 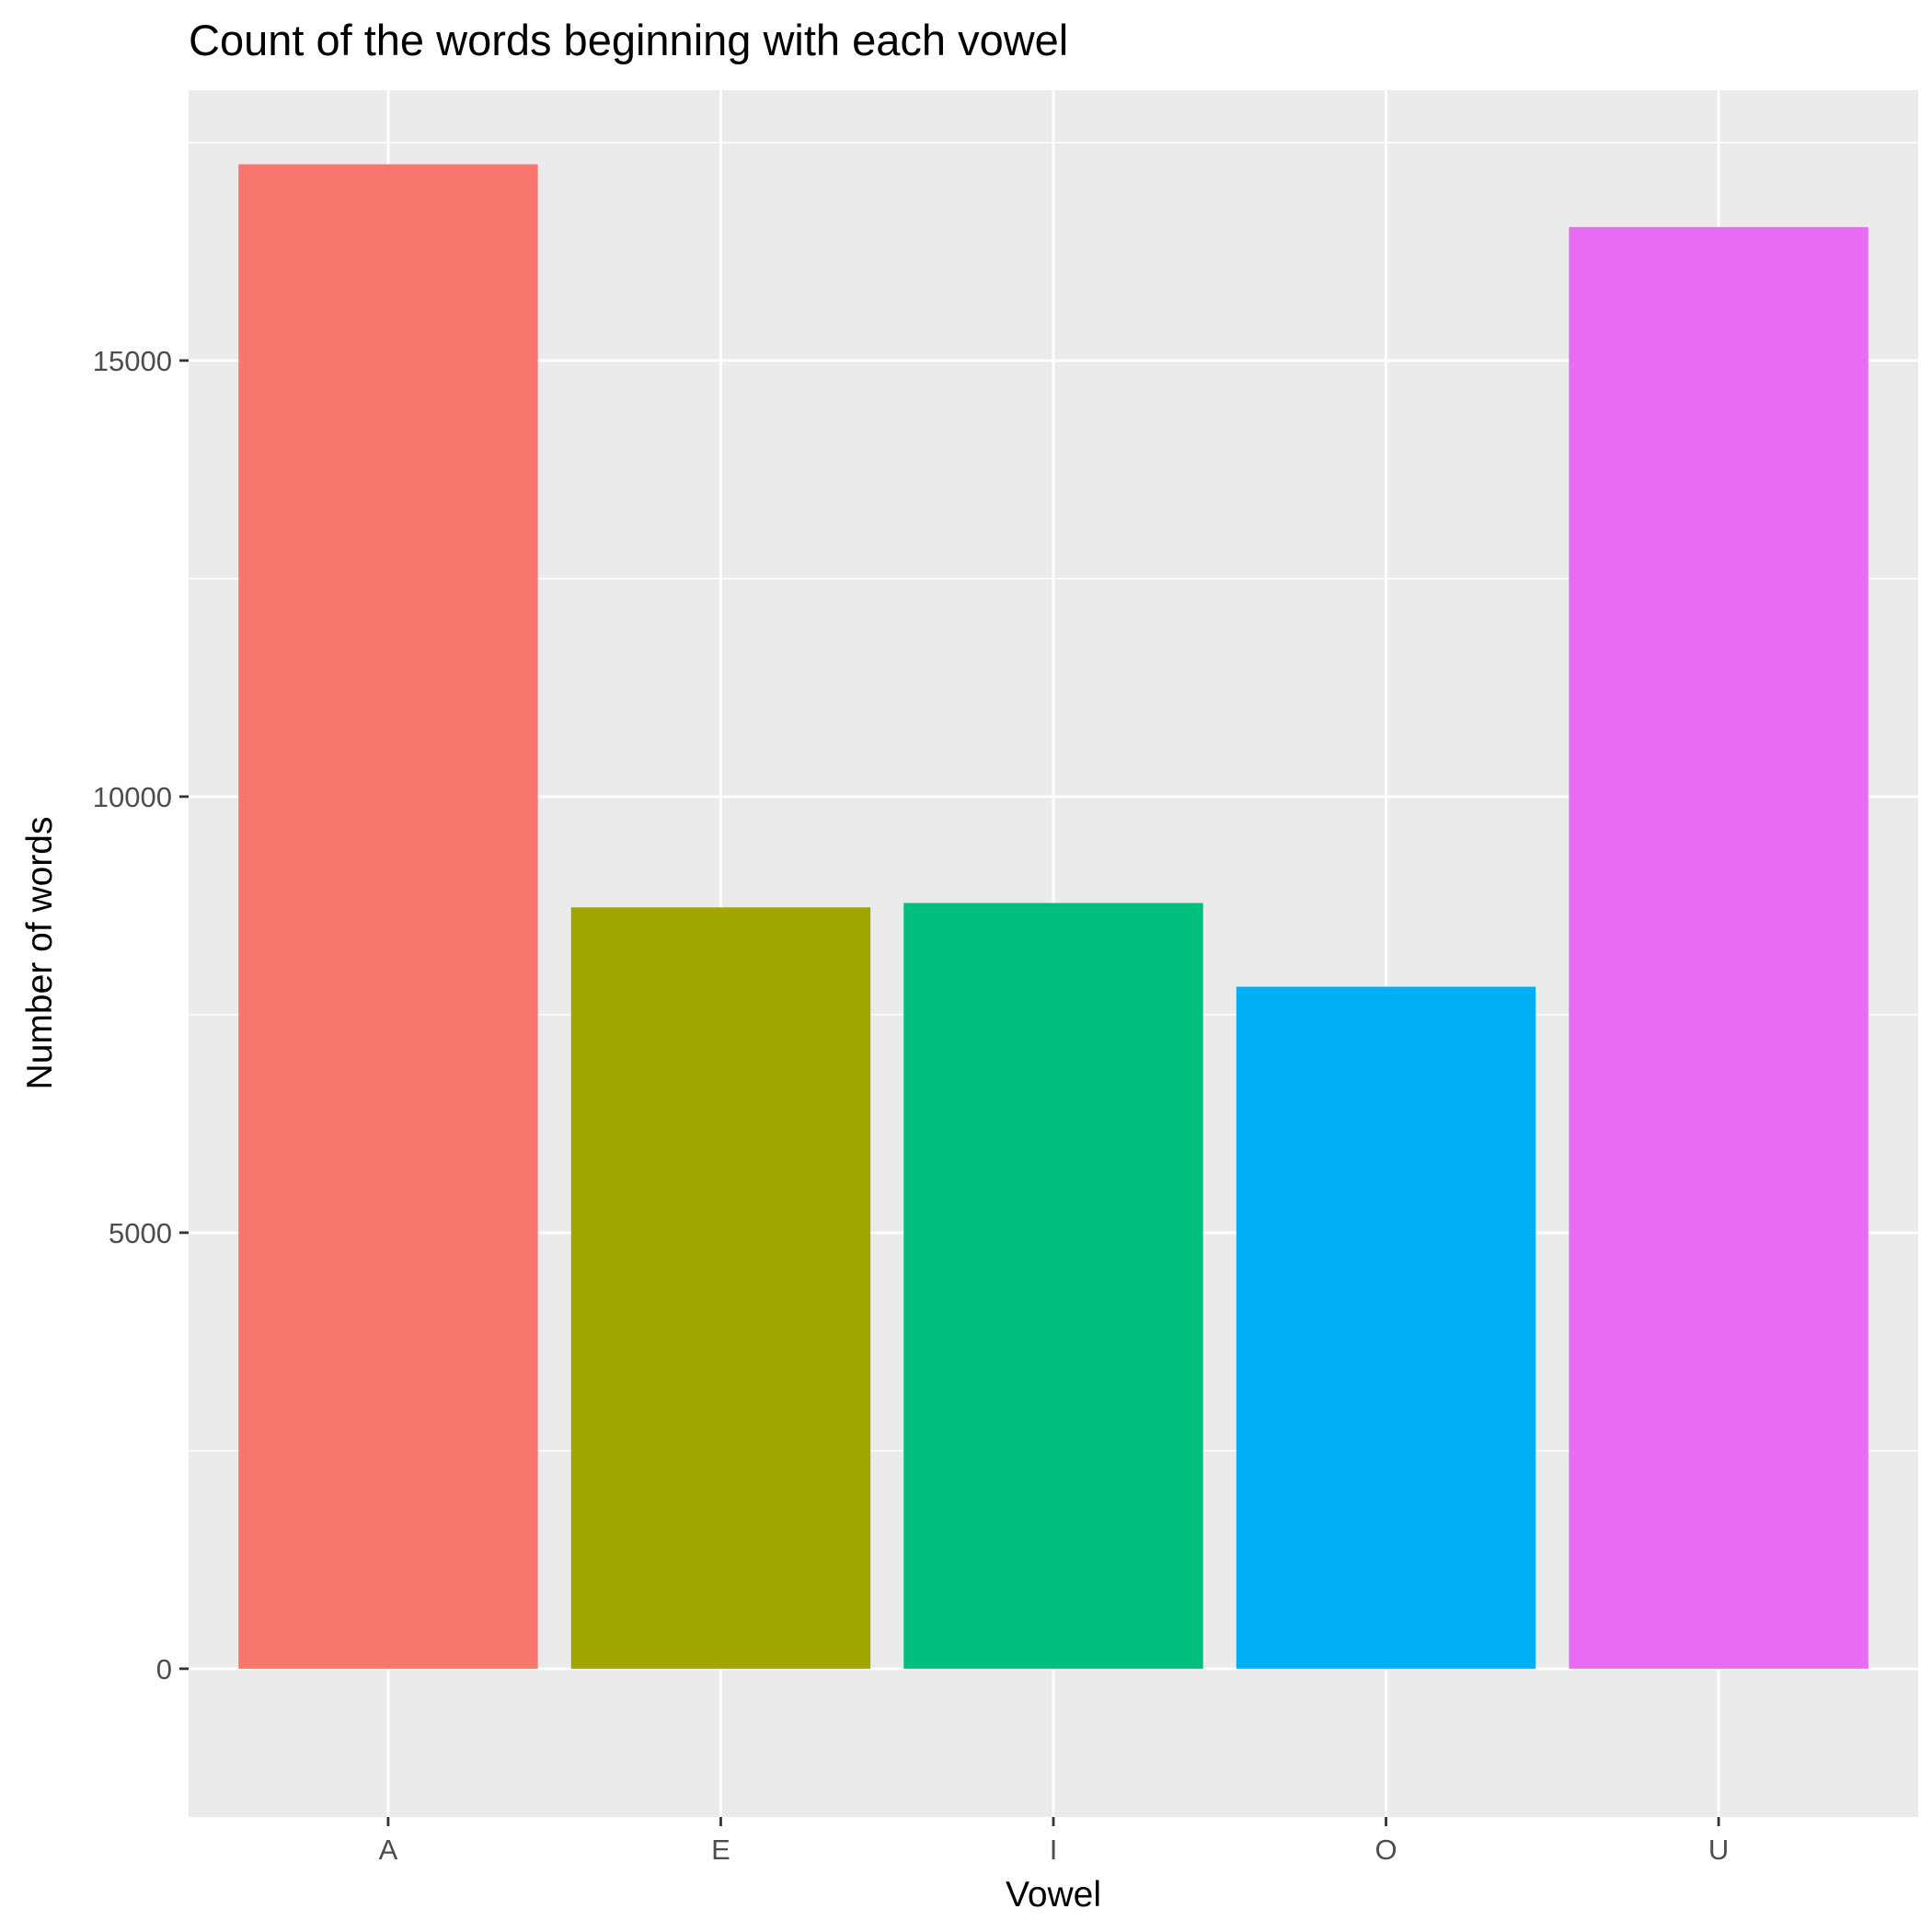 What do you see at coordinates (388, 916) in the screenshot?
I see `bar-a` at bounding box center [388, 916].